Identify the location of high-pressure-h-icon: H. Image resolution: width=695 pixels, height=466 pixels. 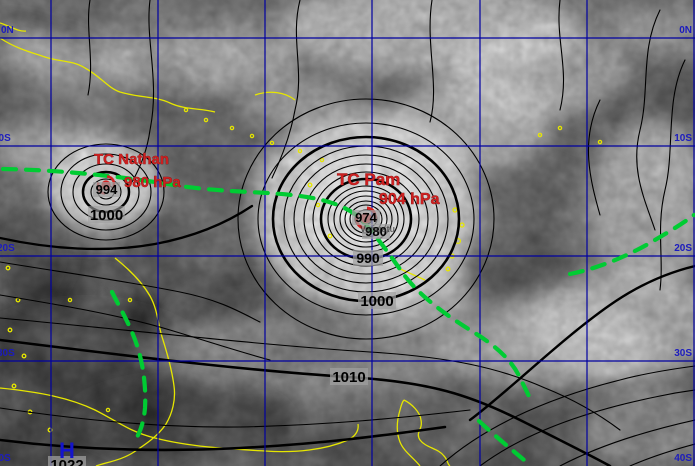
(67, 450).